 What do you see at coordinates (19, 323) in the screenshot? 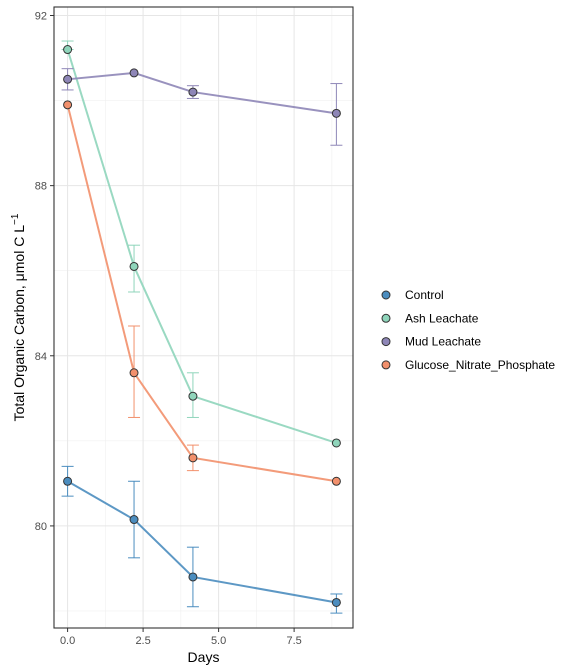
I see `y-axis-title-main: Total Organic Carbon, μmol C L` at bounding box center [19, 323].